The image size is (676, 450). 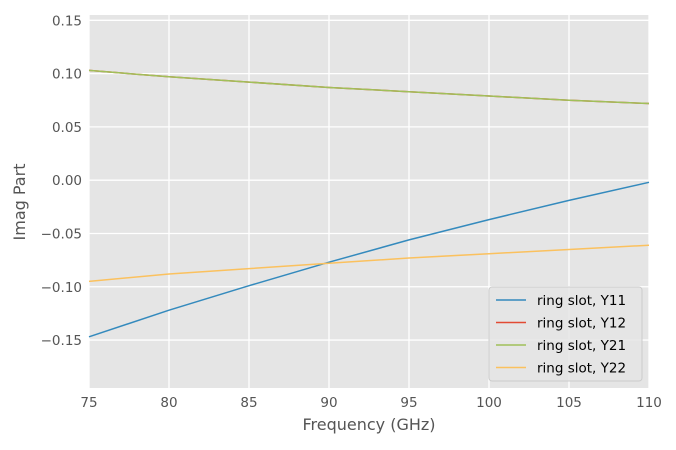 What do you see at coordinates (67, 128) in the screenshot?
I see `y-tick-label: 0.05` at bounding box center [67, 128].